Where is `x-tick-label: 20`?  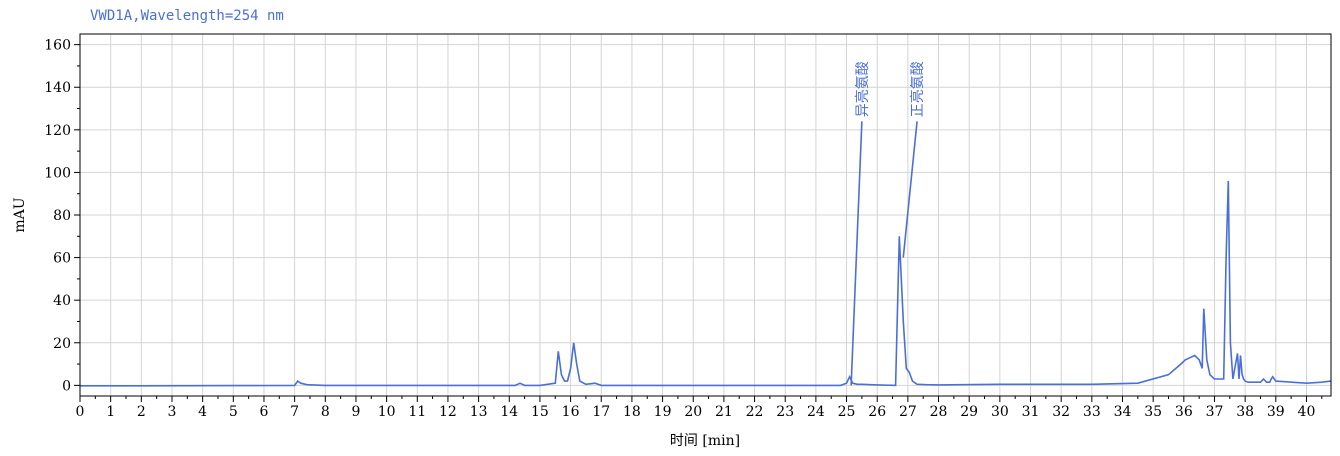
x-tick-label: 20 is located at coordinates (693, 412).